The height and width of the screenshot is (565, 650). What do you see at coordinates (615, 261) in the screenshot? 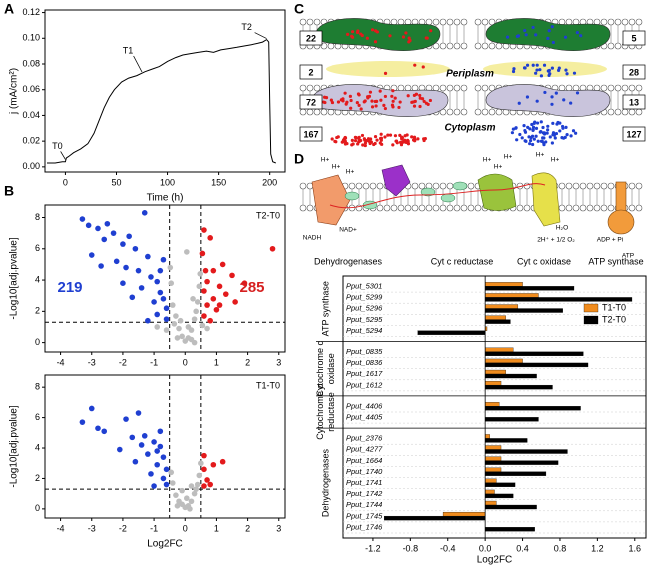
I see `enzyme-label: ATP synthase` at bounding box center [615, 261].